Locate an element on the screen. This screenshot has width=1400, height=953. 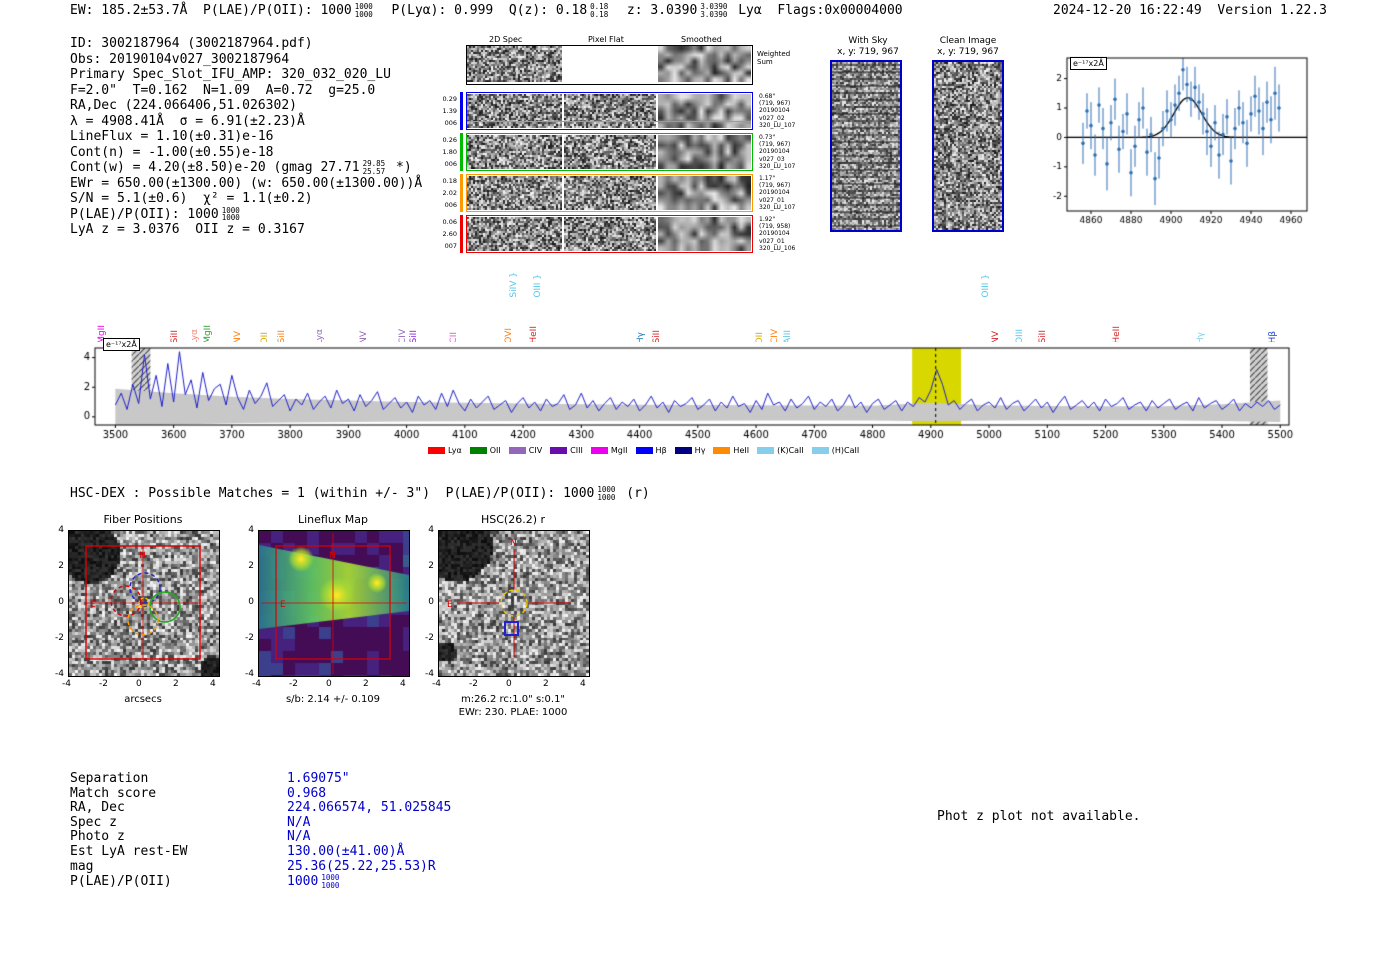
fraction-top: 0.18 is located at coordinates (599, 6).